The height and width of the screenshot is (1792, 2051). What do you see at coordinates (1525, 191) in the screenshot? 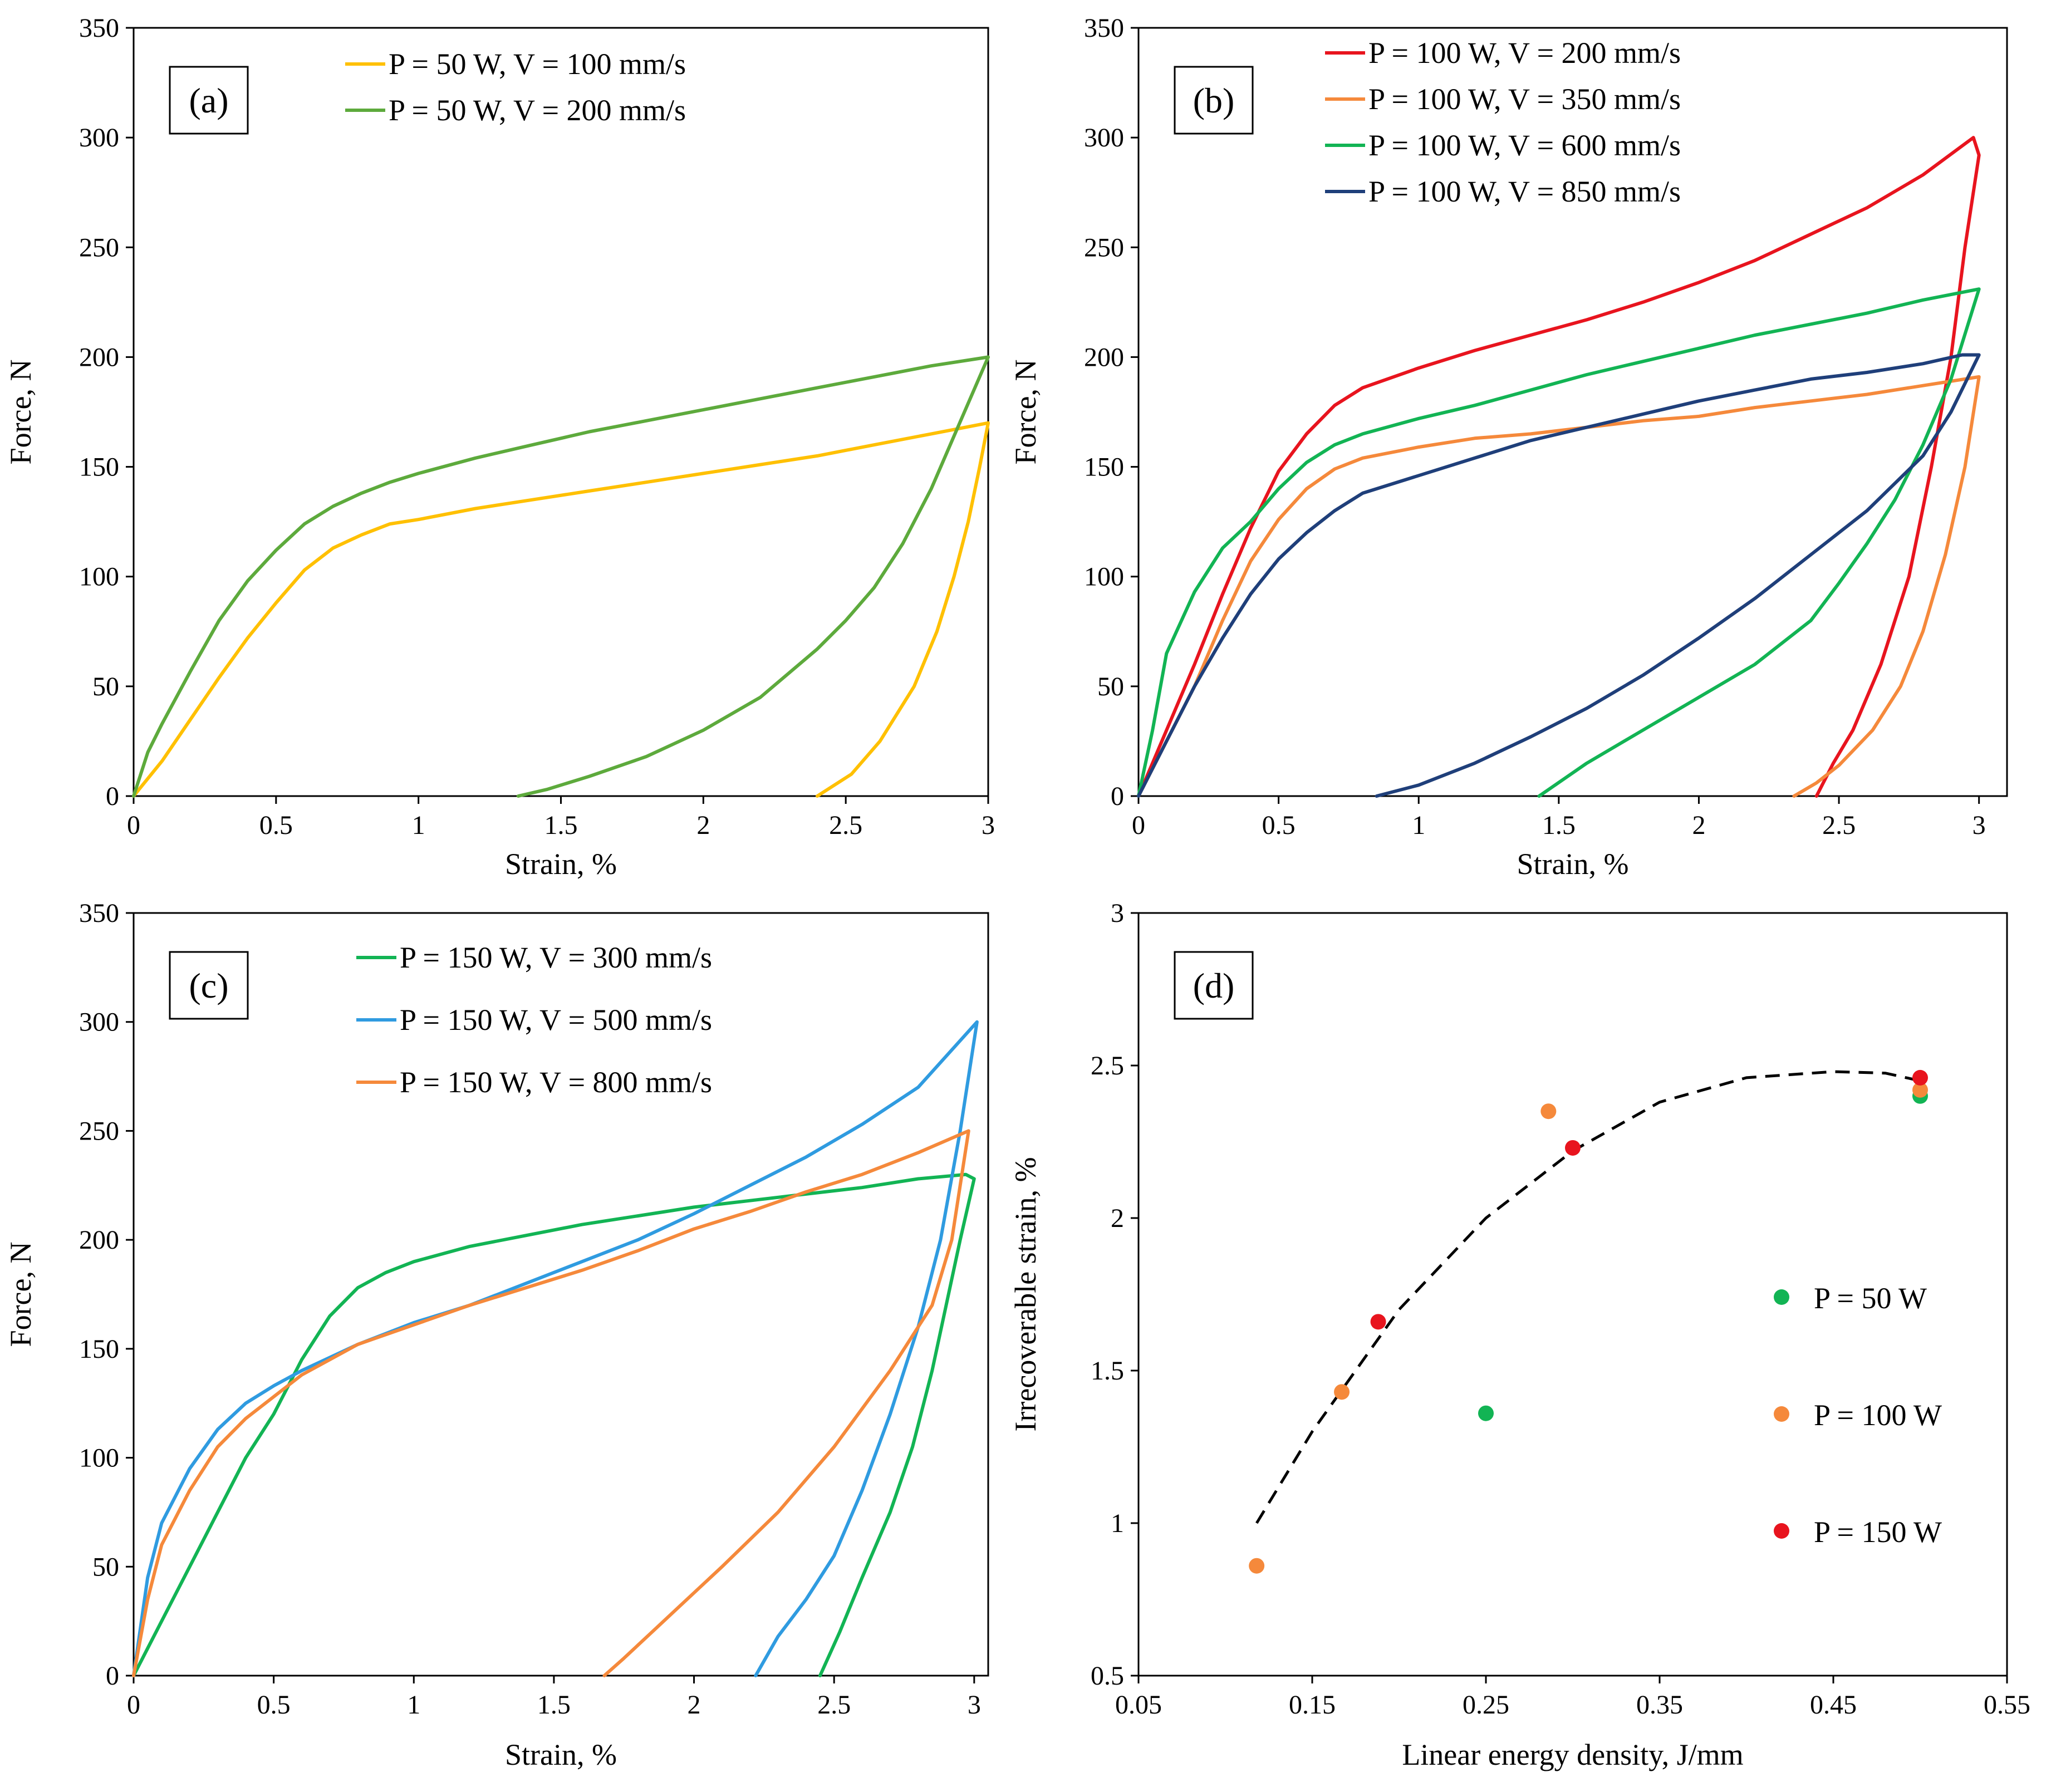
I see `legend-label: P = 100 W, V = 850 mm/s` at bounding box center [1525, 191].